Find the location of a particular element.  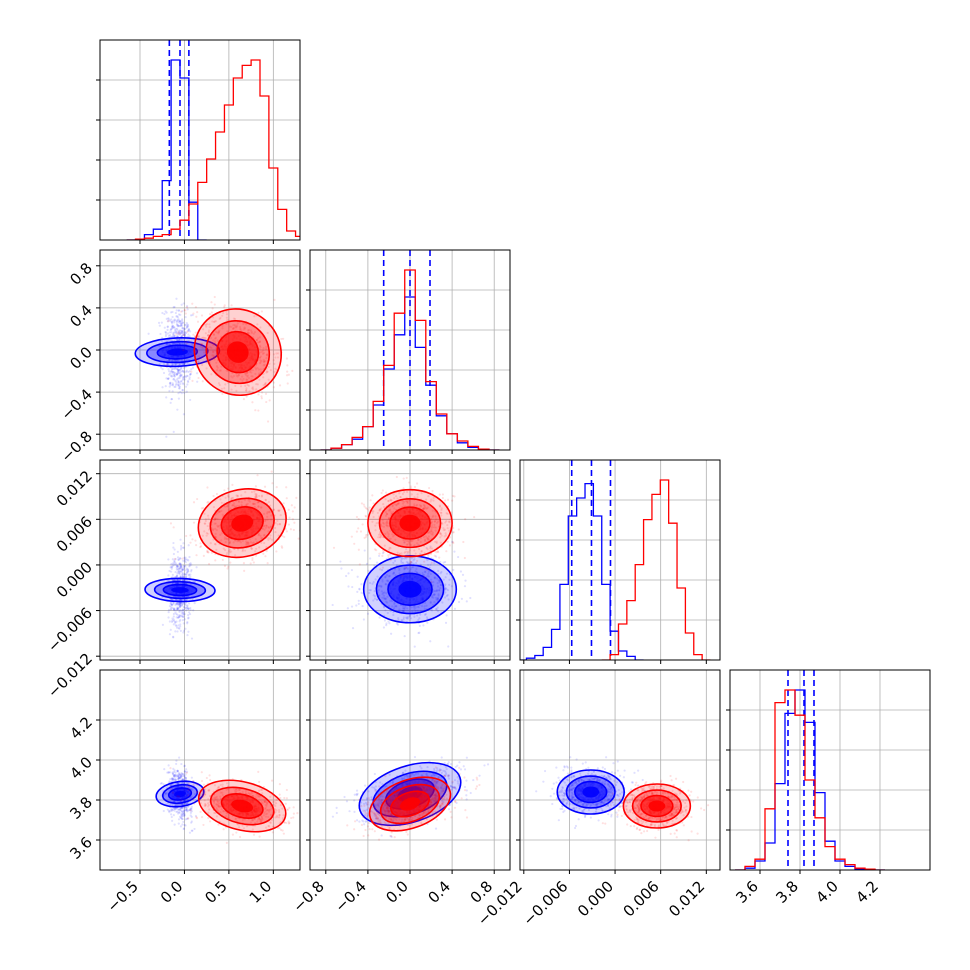

panel-plot-area is located at coordinates (200, 350).